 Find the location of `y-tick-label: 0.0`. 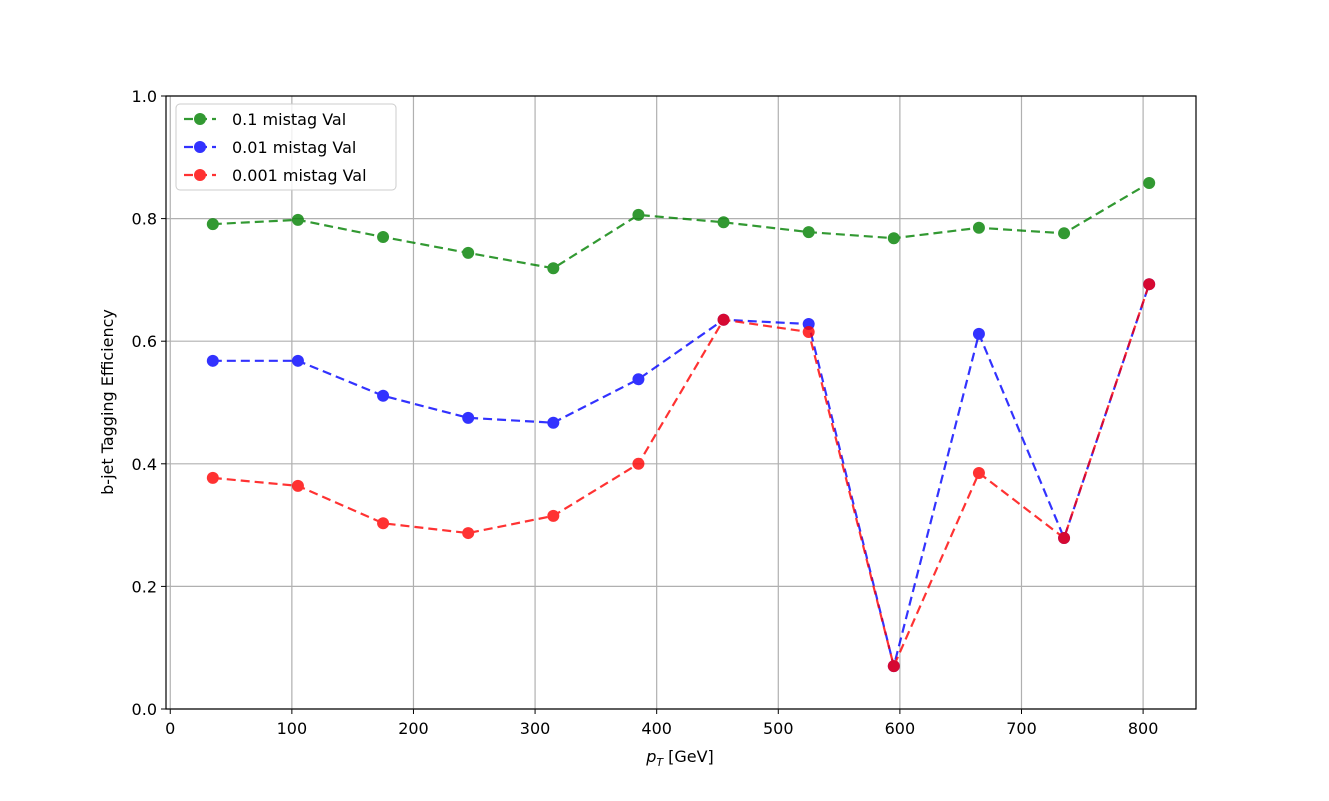

y-tick-label: 0.0 is located at coordinates (144, 709).